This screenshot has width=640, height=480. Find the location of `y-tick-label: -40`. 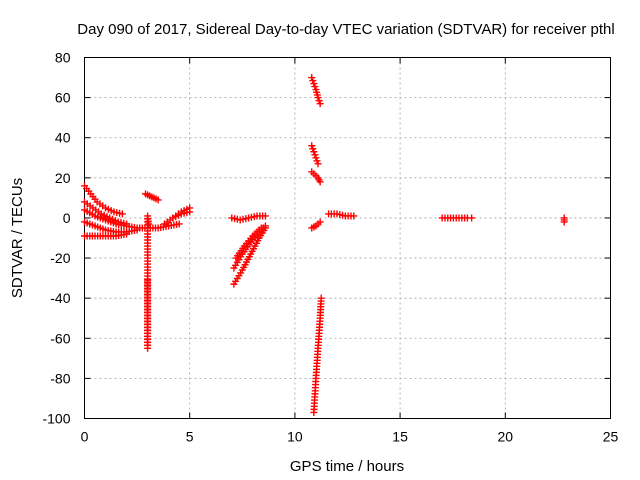

y-tick-label: -40 is located at coordinates (60, 298).